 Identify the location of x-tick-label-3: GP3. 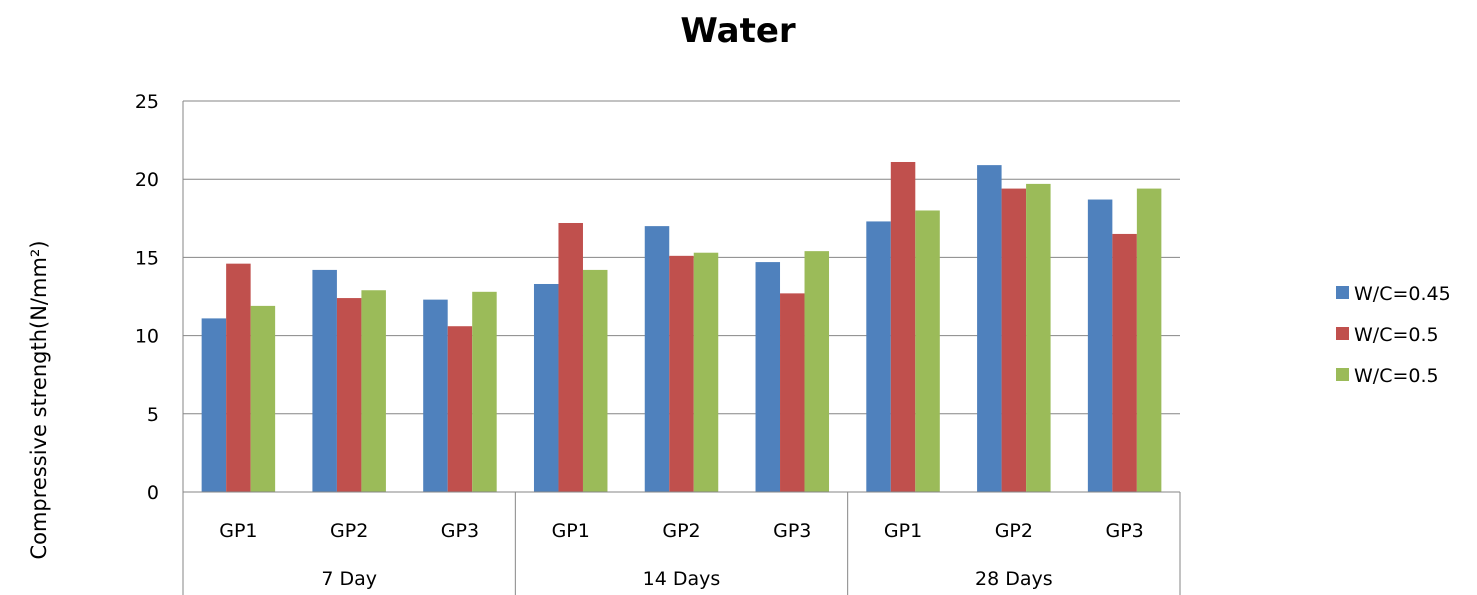
(460, 531).